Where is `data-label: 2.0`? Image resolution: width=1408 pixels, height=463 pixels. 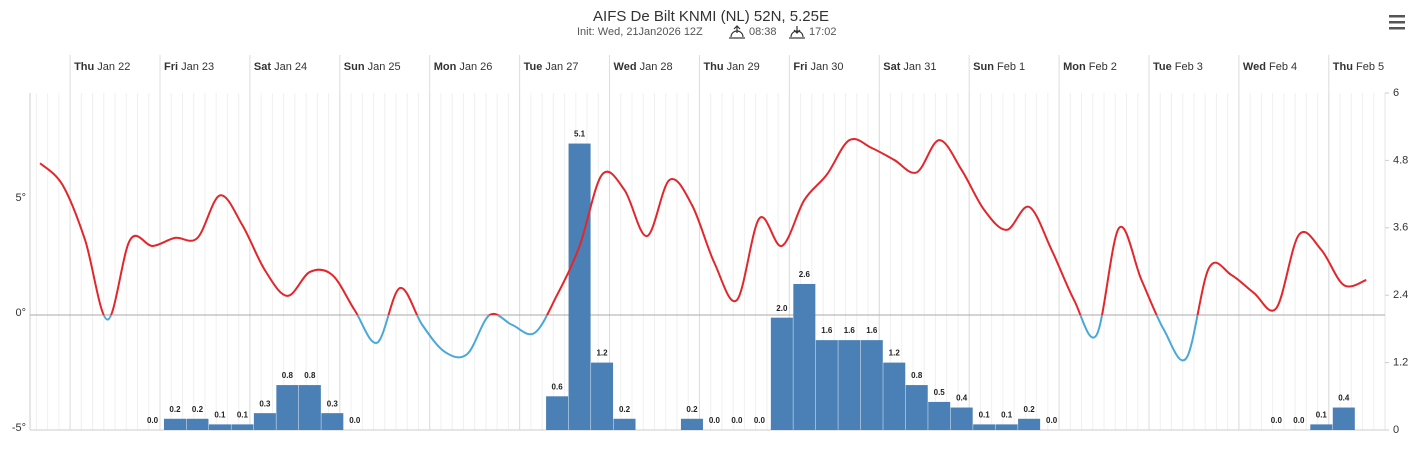 data-label: 2.0 is located at coordinates (782, 308).